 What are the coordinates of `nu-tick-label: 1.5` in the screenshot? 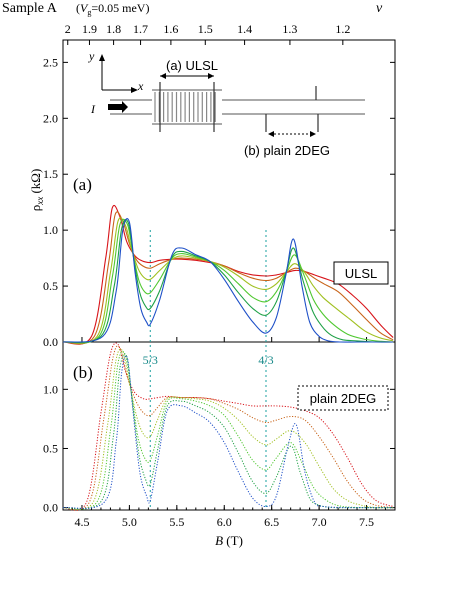 It's located at (205, 29).